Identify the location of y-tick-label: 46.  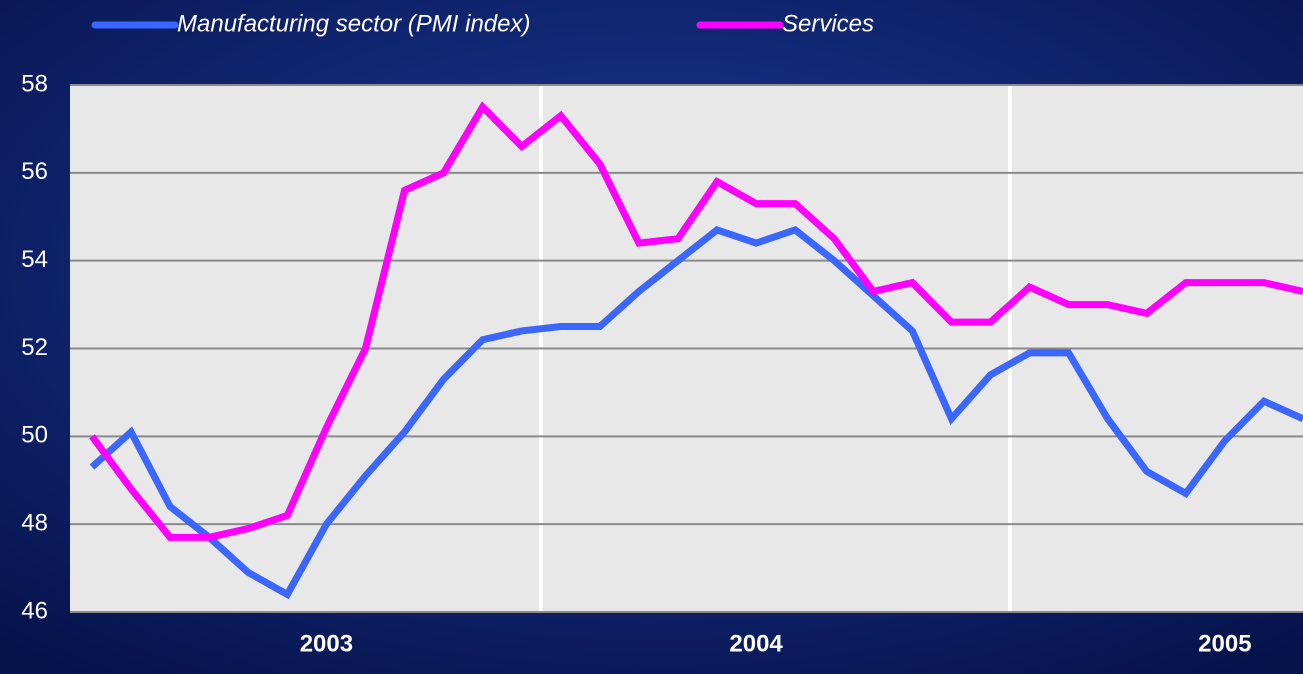
(34, 610).